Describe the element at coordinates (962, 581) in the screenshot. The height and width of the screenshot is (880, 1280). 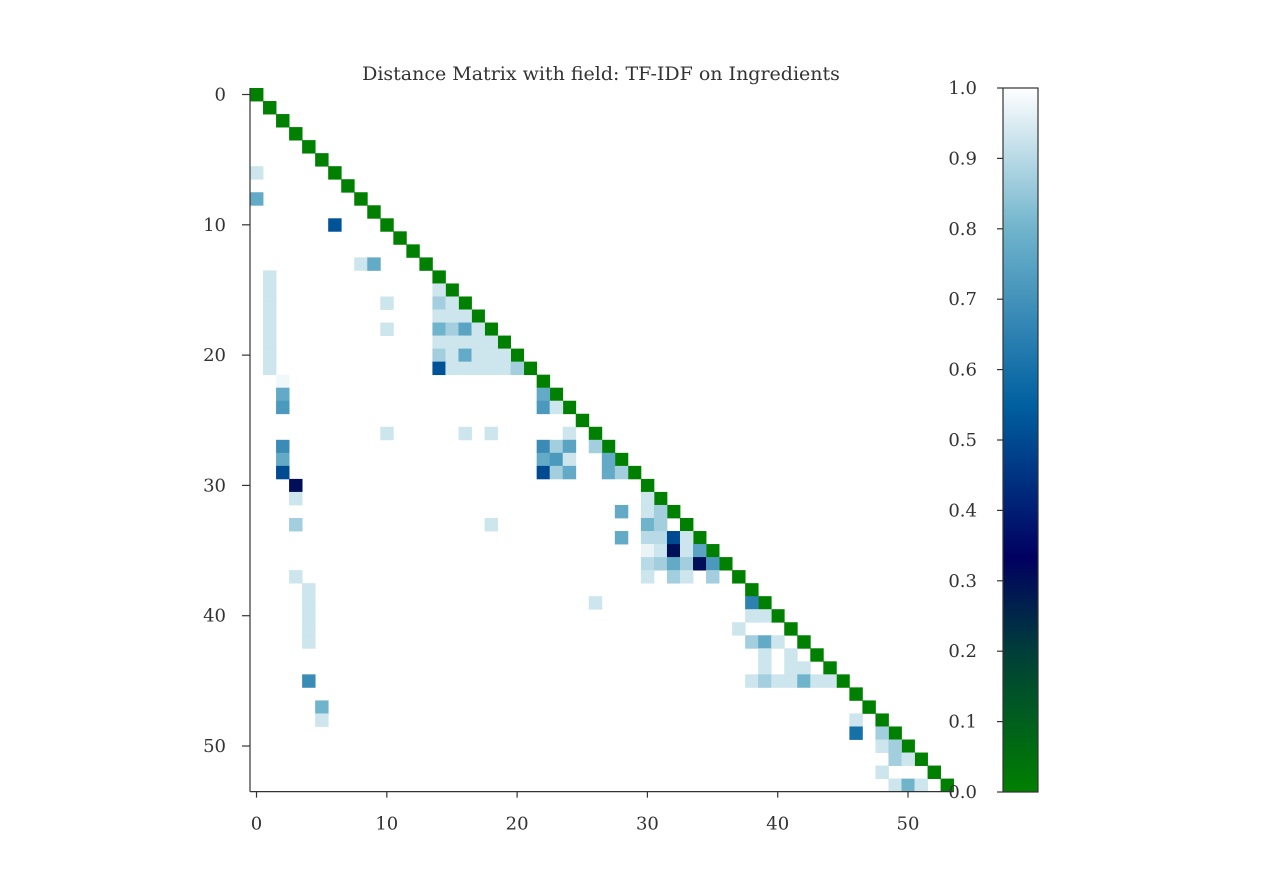
I see `colorbar-tick-label: 0.3` at that location.